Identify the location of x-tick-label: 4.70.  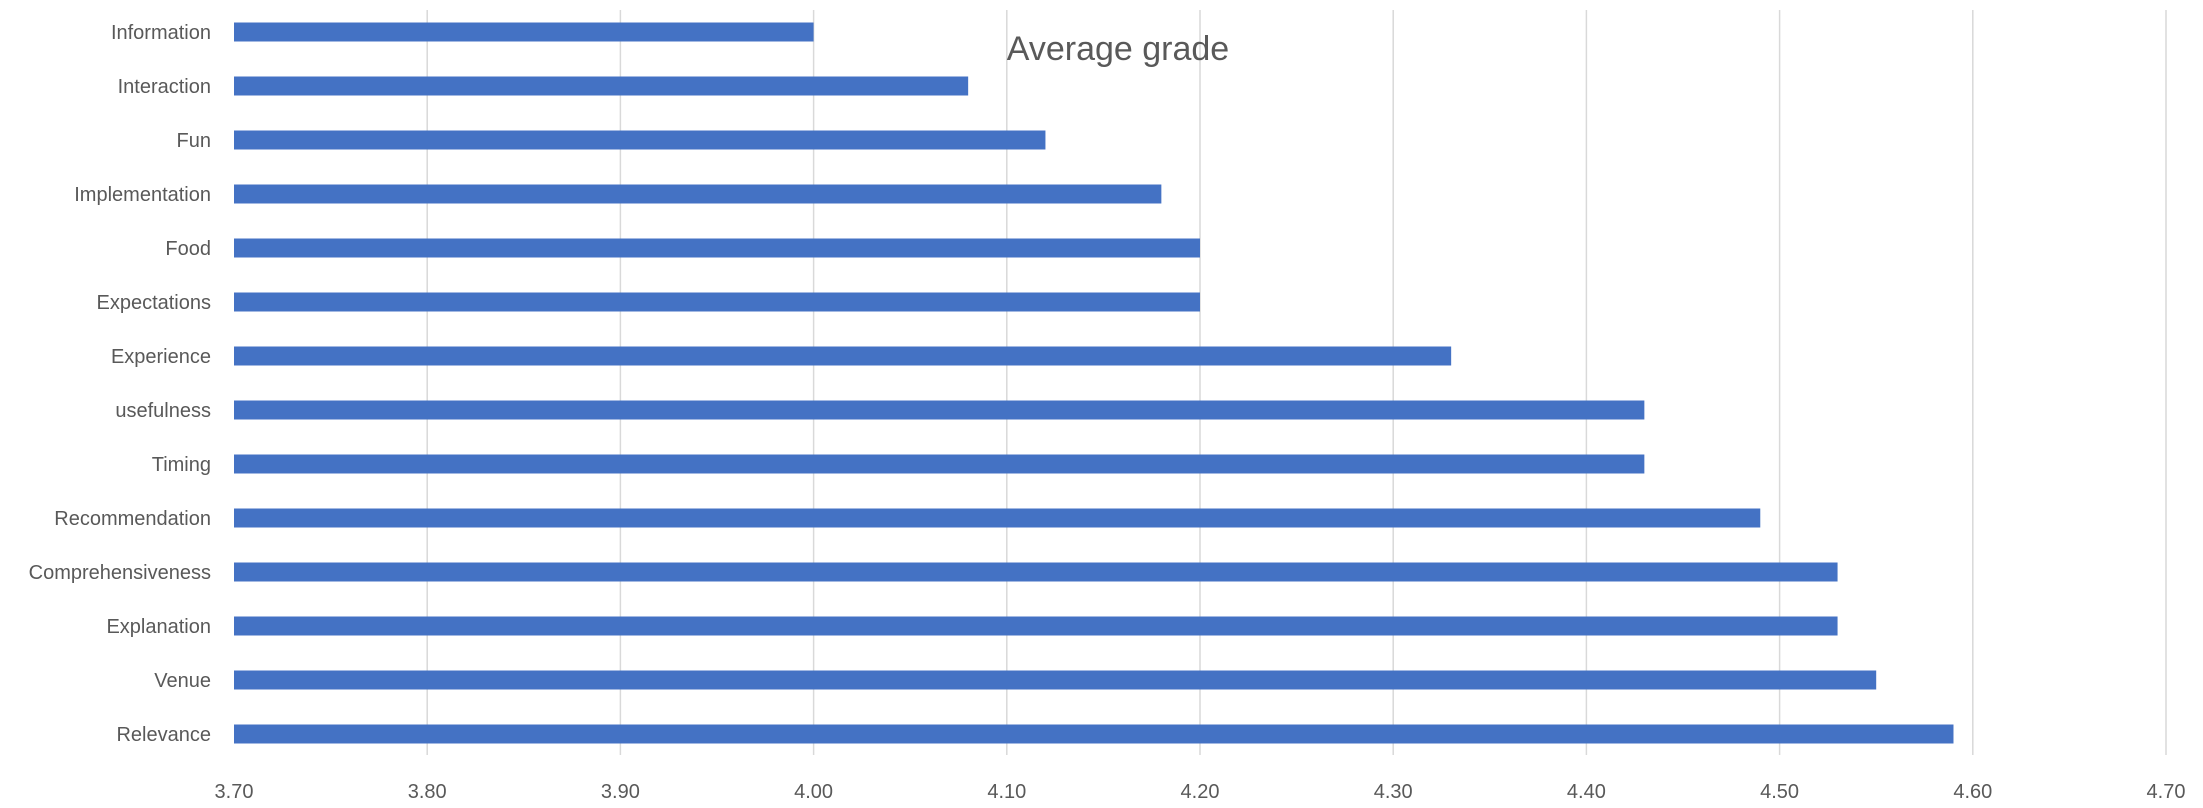
(2166, 792).